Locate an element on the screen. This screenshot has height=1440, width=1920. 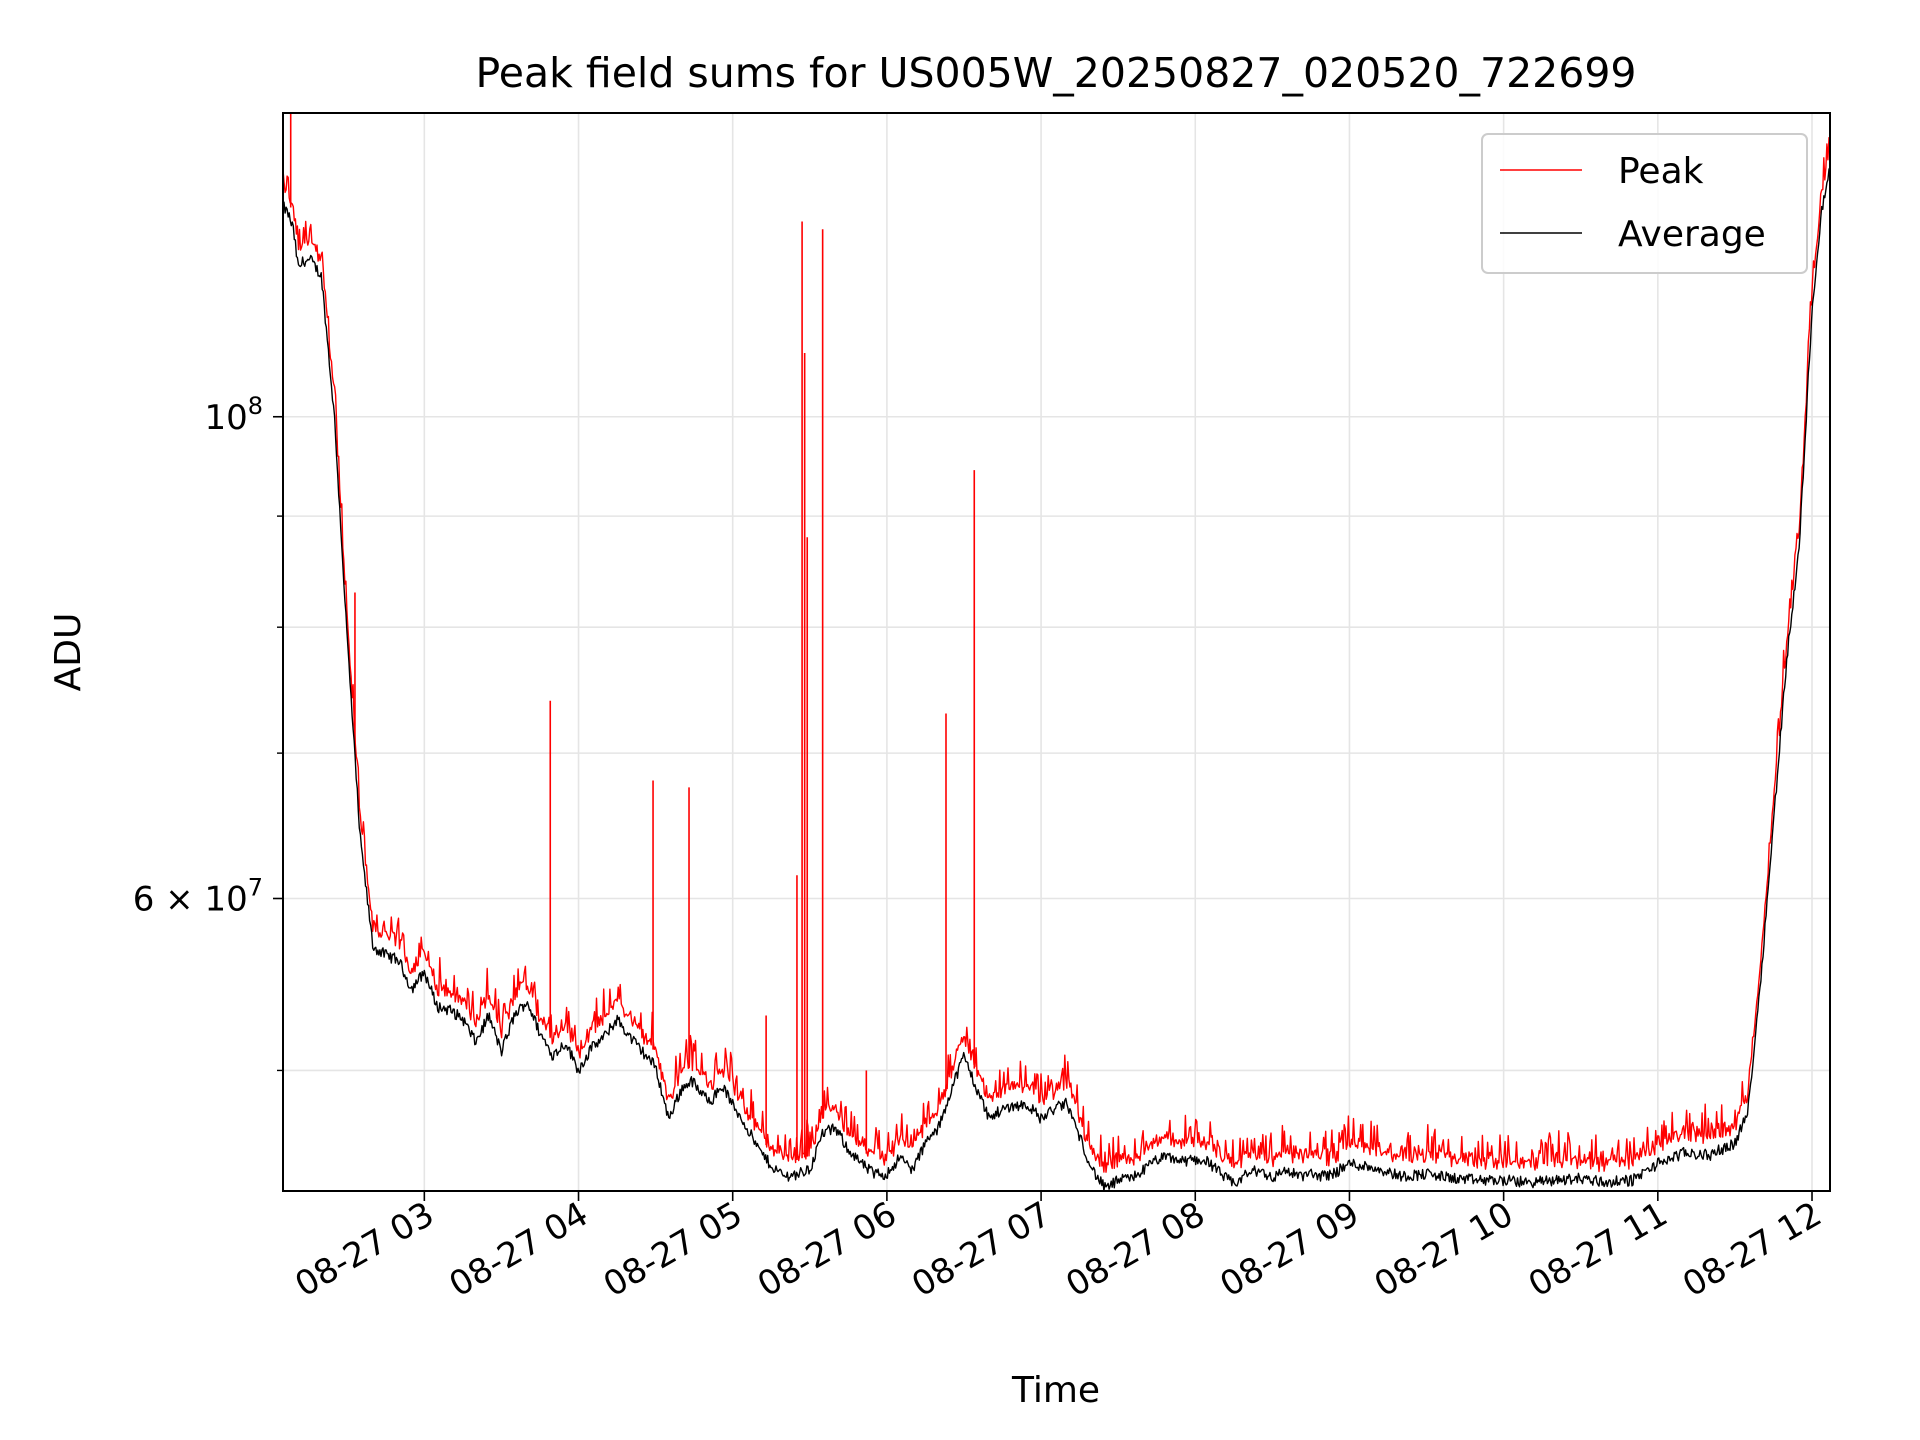
legend-box is located at coordinates (1644, 203).